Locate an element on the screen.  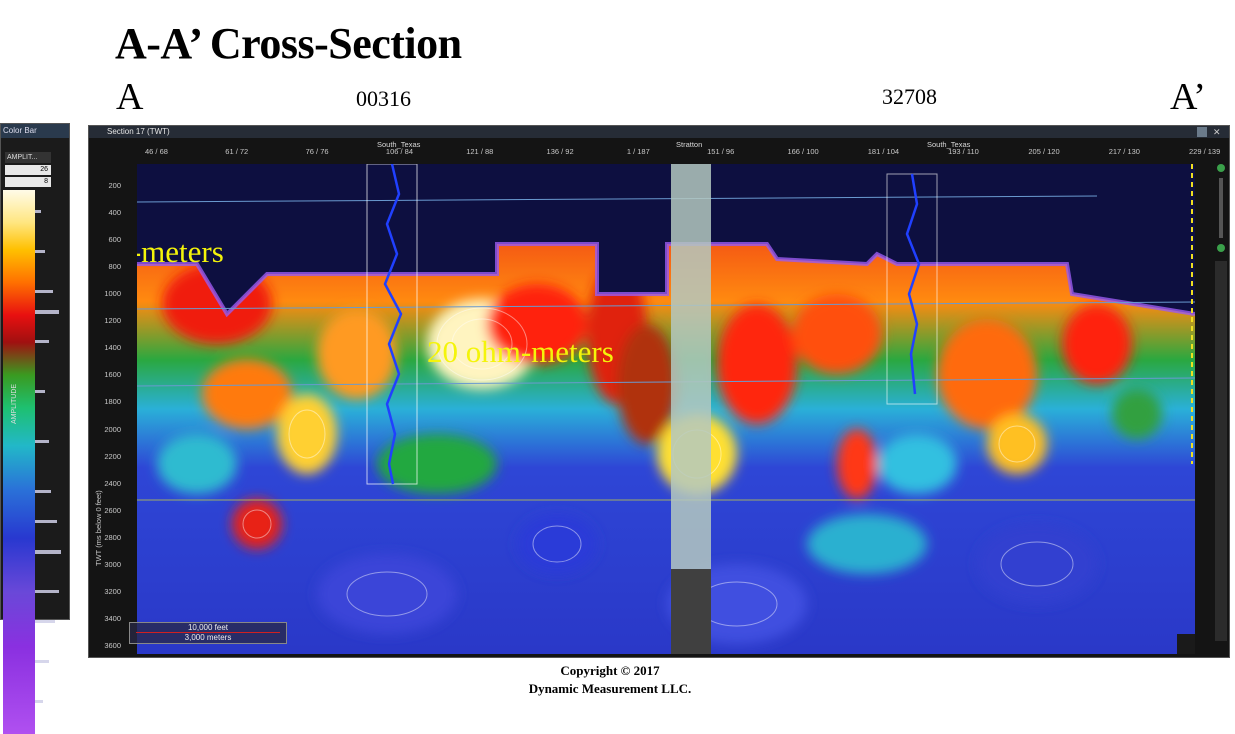
y-tick-label: 1000 is located at coordinates (112, 294).